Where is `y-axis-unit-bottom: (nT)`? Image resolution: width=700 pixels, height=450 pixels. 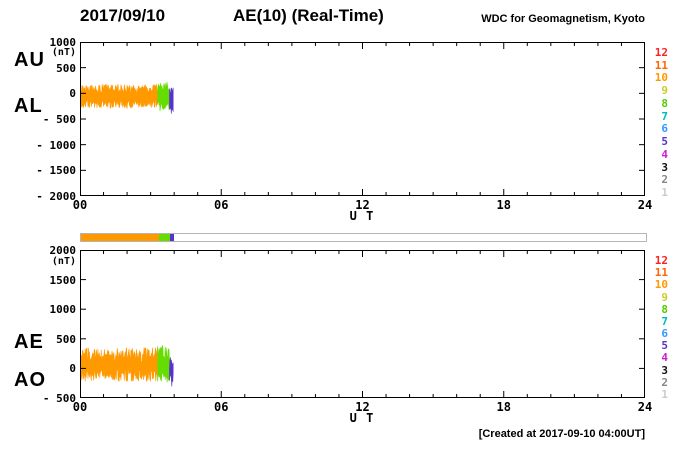
y-axis-unit-bottom: (nT) is located at coordinates (63, 261).